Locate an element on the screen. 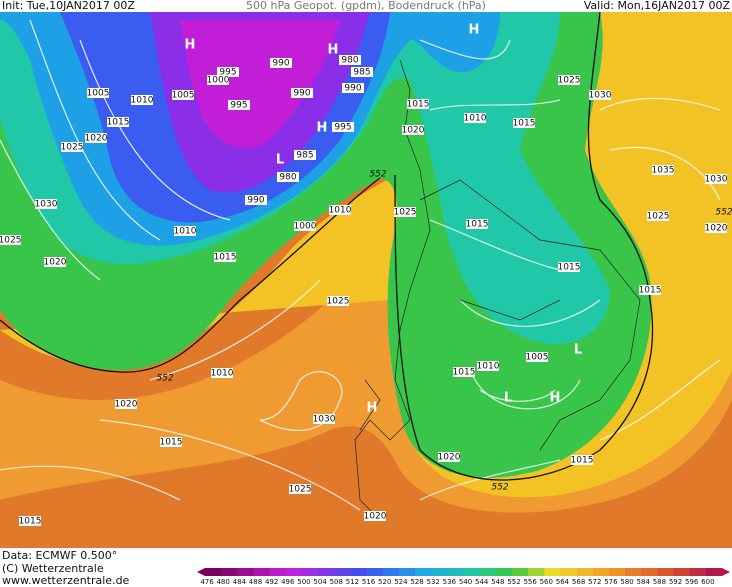 Image resolution: width=732 pixels, height=587 pixels. scale-label: 552 is located at coordinates (513, 582).